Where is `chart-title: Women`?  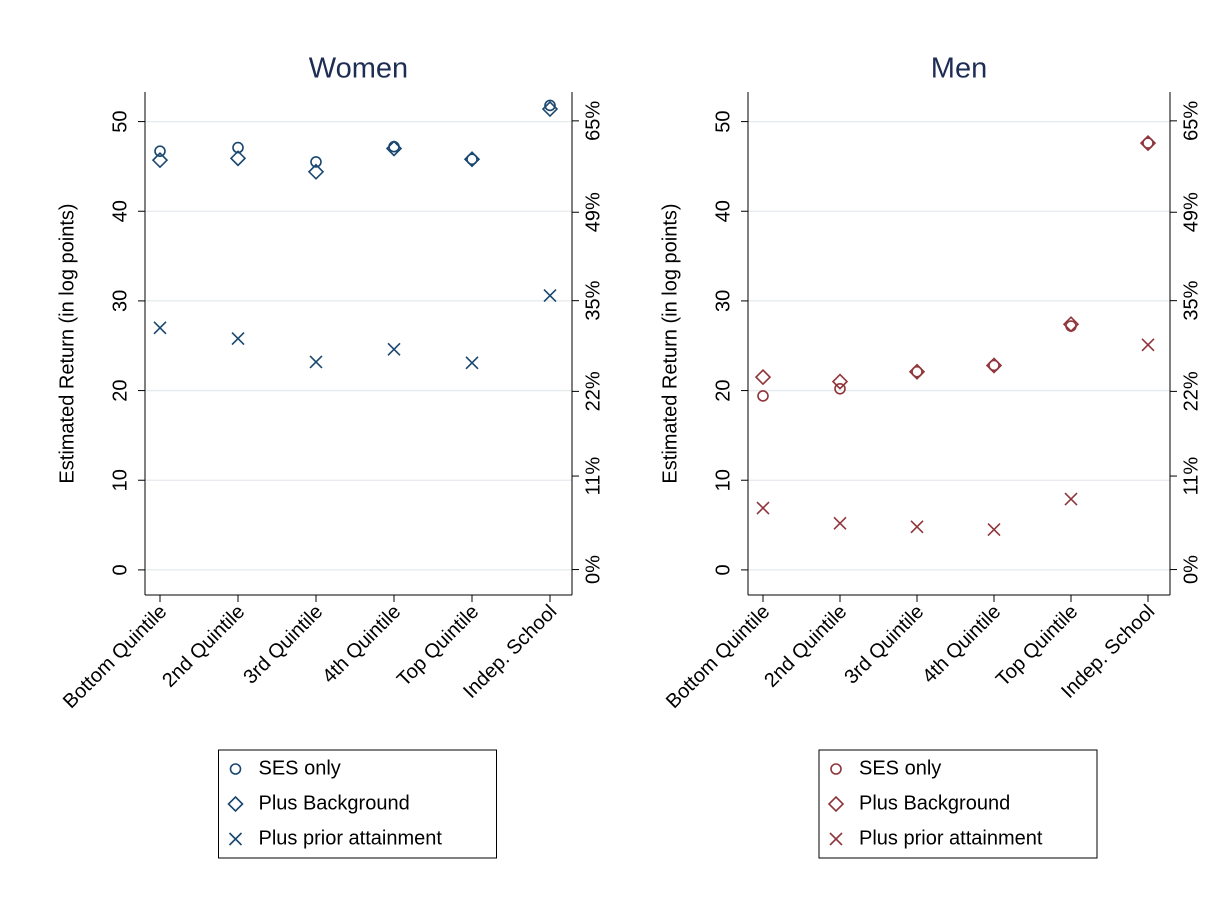 chart-title: Women is located at coordinates (358, 69).